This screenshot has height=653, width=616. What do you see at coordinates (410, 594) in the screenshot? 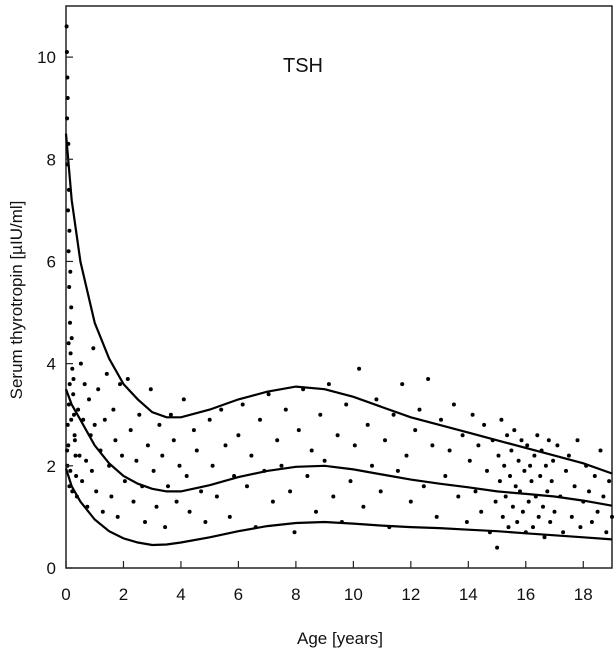
I see `x-tick-label: 12` at bounding box center [410, 594].